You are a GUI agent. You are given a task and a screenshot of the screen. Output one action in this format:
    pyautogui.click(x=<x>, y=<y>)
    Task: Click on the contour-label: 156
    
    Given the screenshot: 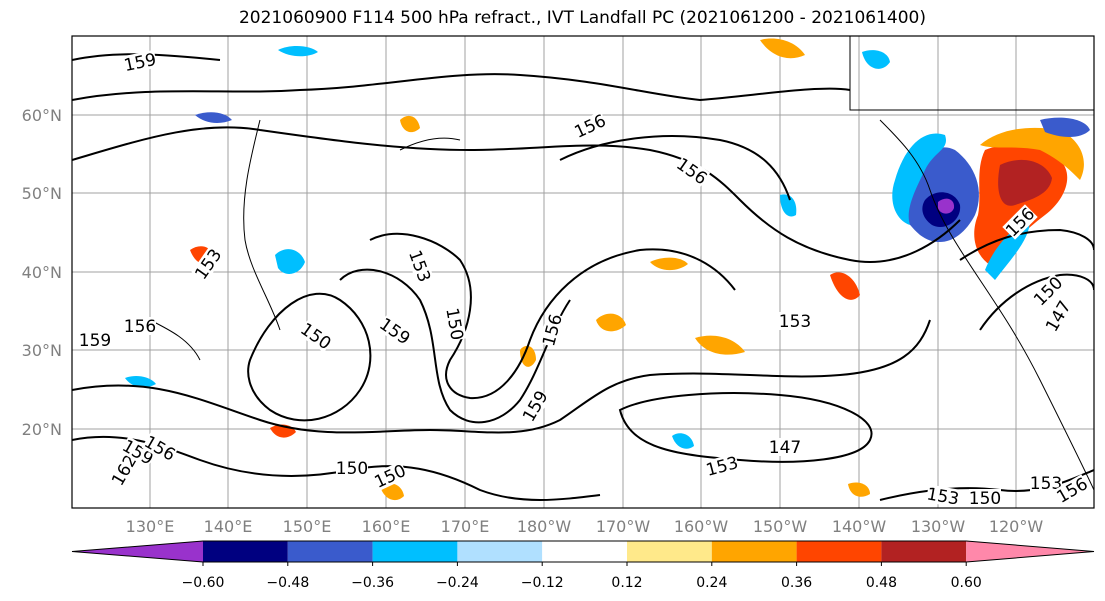 What is the action you would take?
    pyautogui.click(x=140, y=327)
    